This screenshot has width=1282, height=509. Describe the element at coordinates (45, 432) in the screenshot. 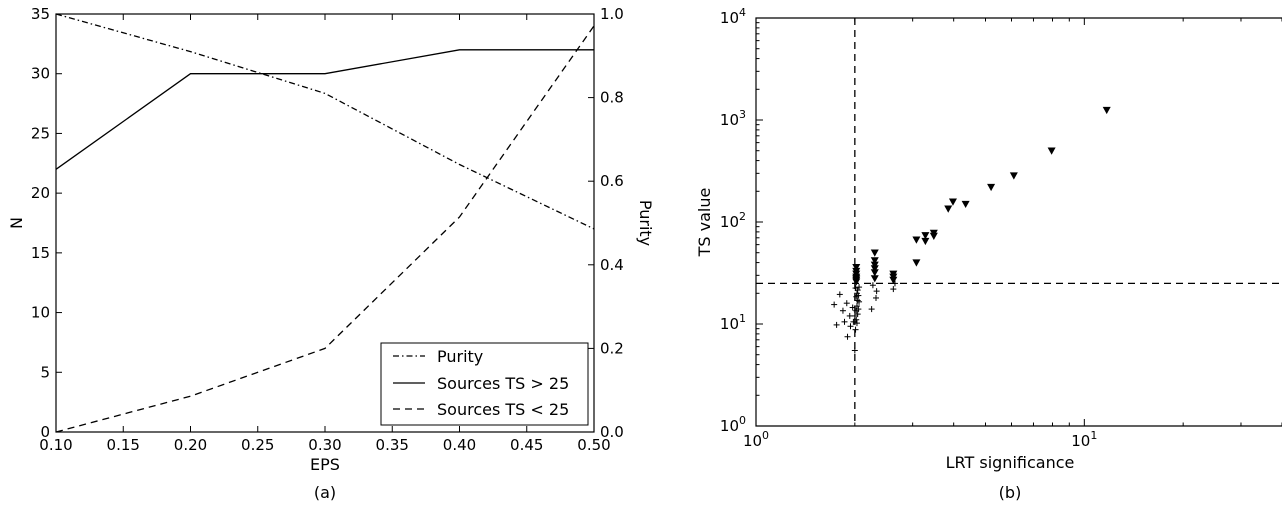

I see `y-tick-label: 0` at that location.